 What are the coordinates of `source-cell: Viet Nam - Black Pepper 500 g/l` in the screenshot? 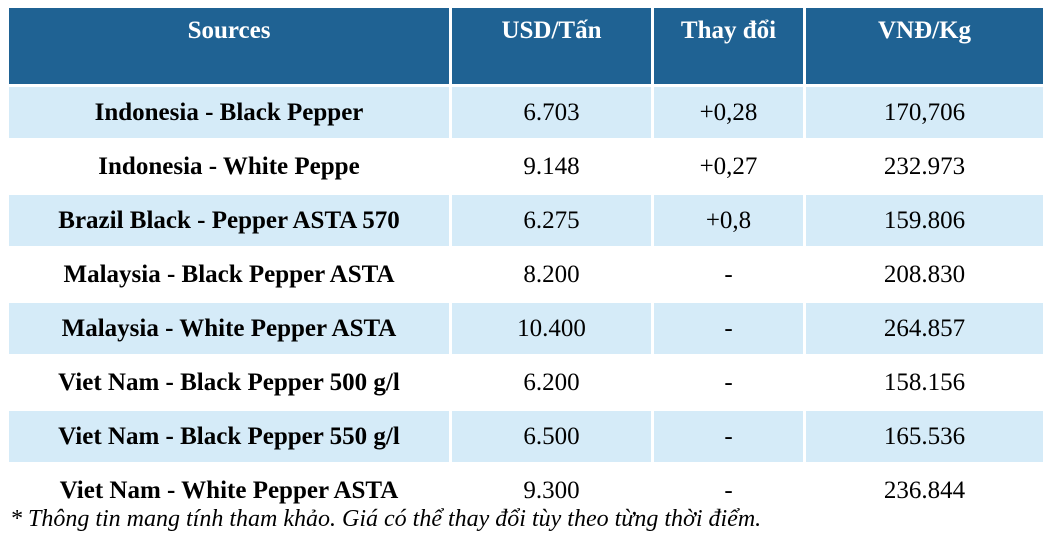 It's located at (229, 382).